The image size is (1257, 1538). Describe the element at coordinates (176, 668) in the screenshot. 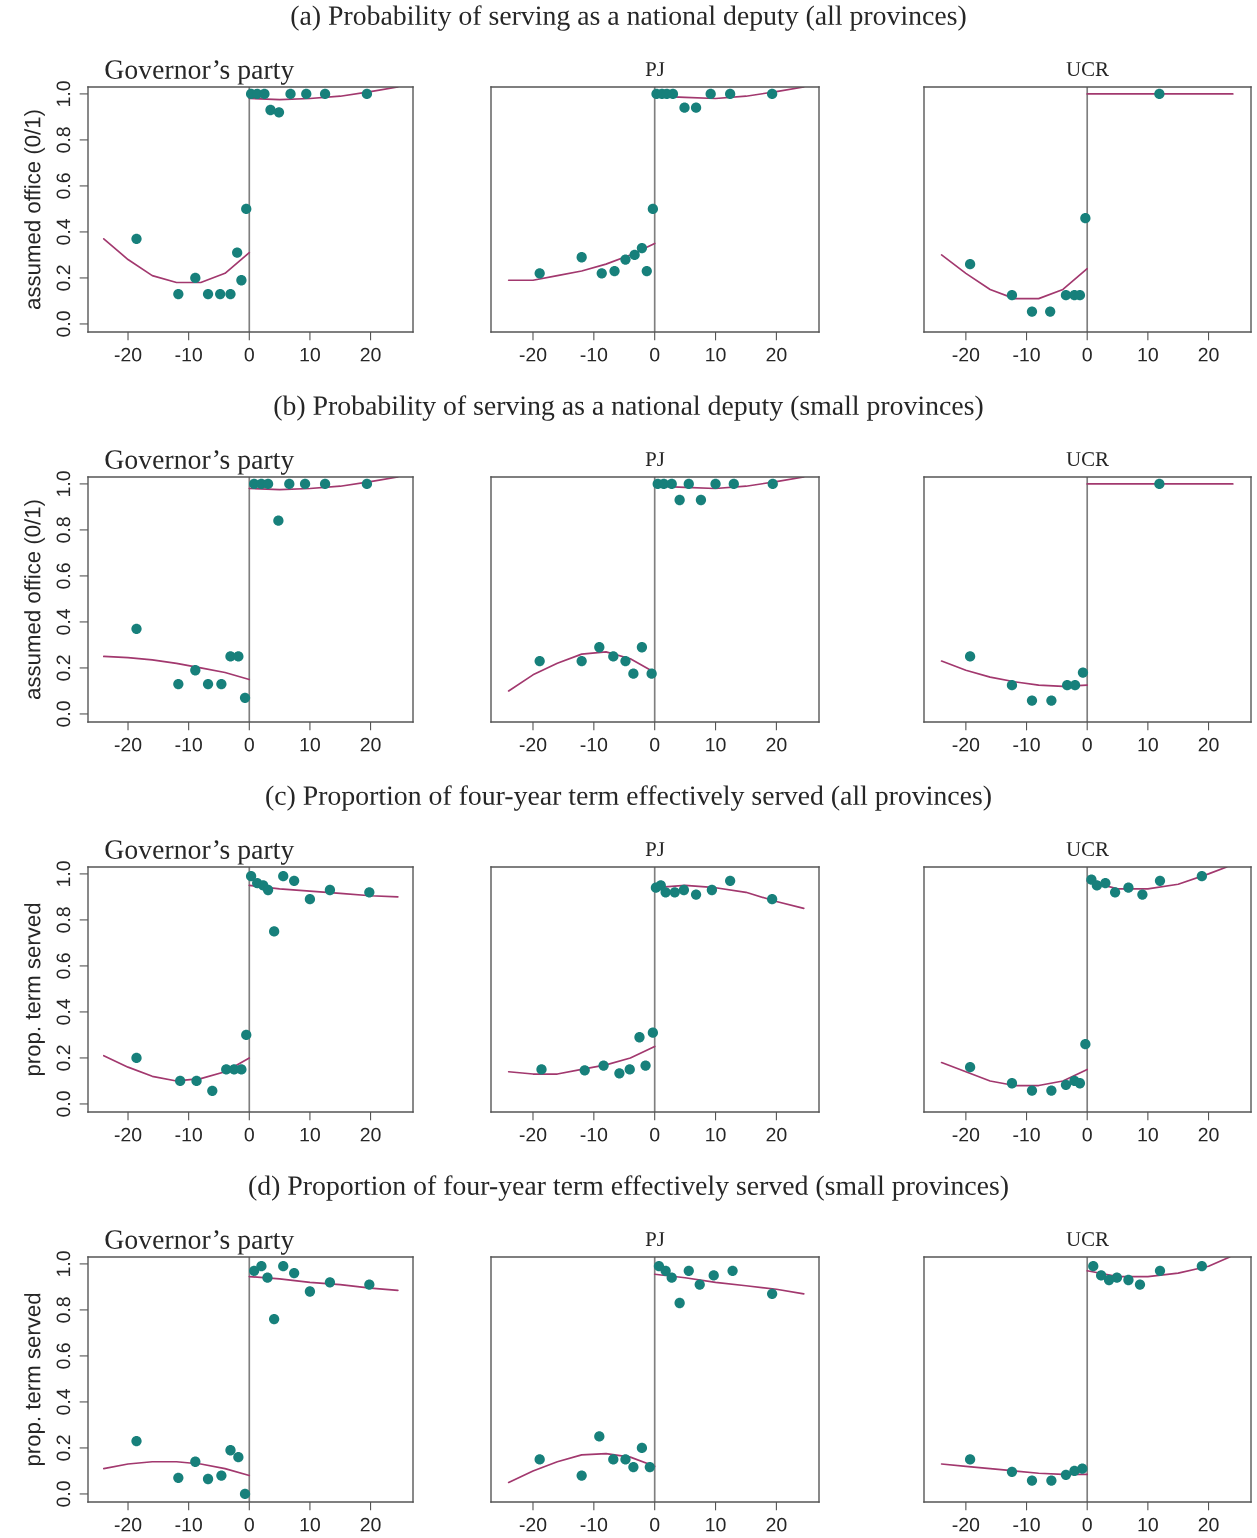

I see `line-series` at that location.